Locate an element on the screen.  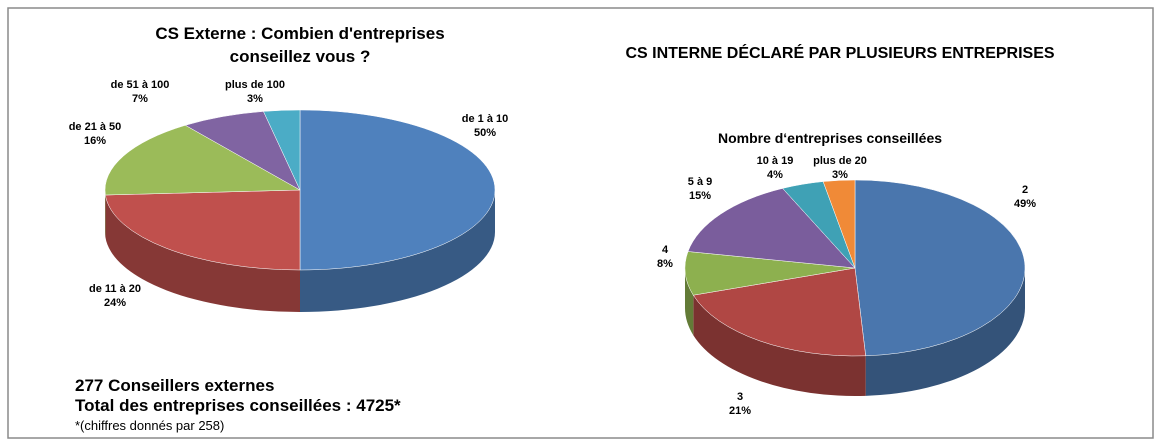
value-label: 49% is located at coordinates (1025, 204).